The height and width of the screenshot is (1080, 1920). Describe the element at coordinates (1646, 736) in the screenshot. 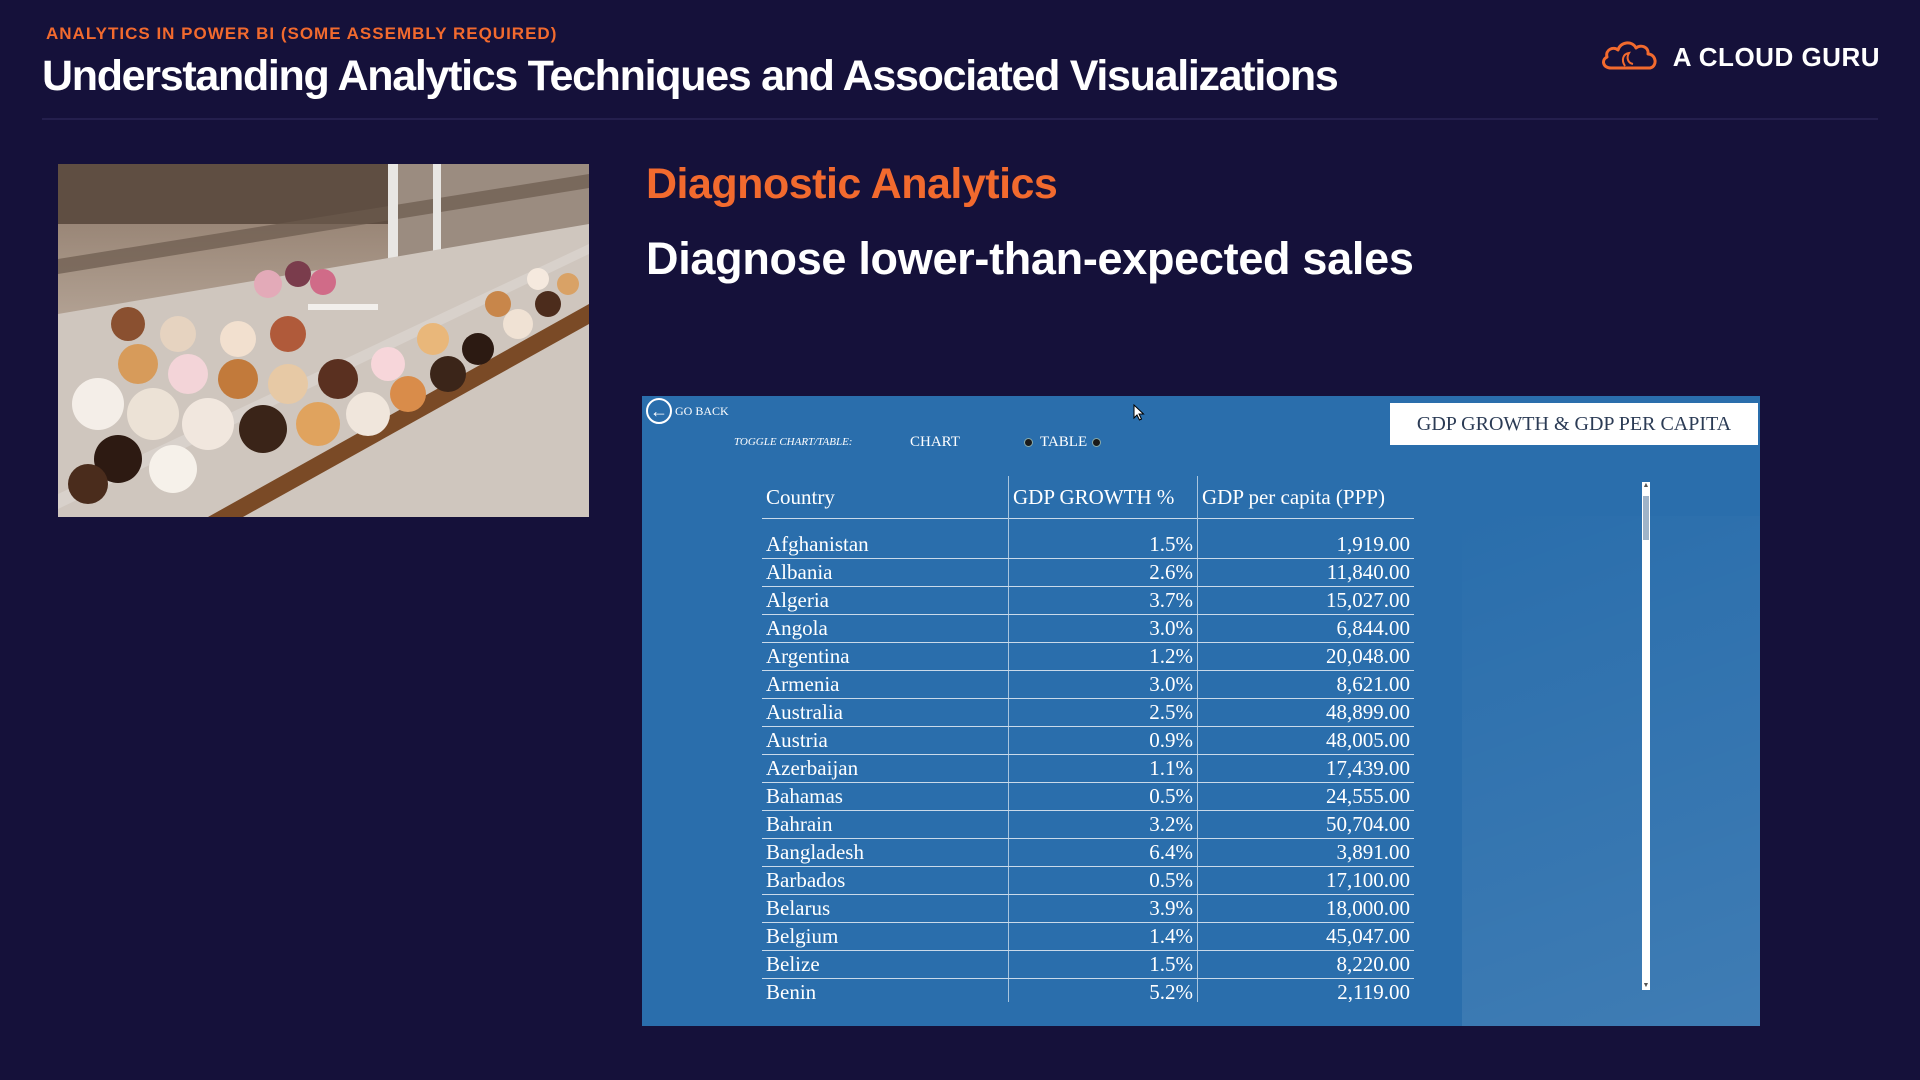

I see `table-scrollbar: ▲ ▼` at that location.